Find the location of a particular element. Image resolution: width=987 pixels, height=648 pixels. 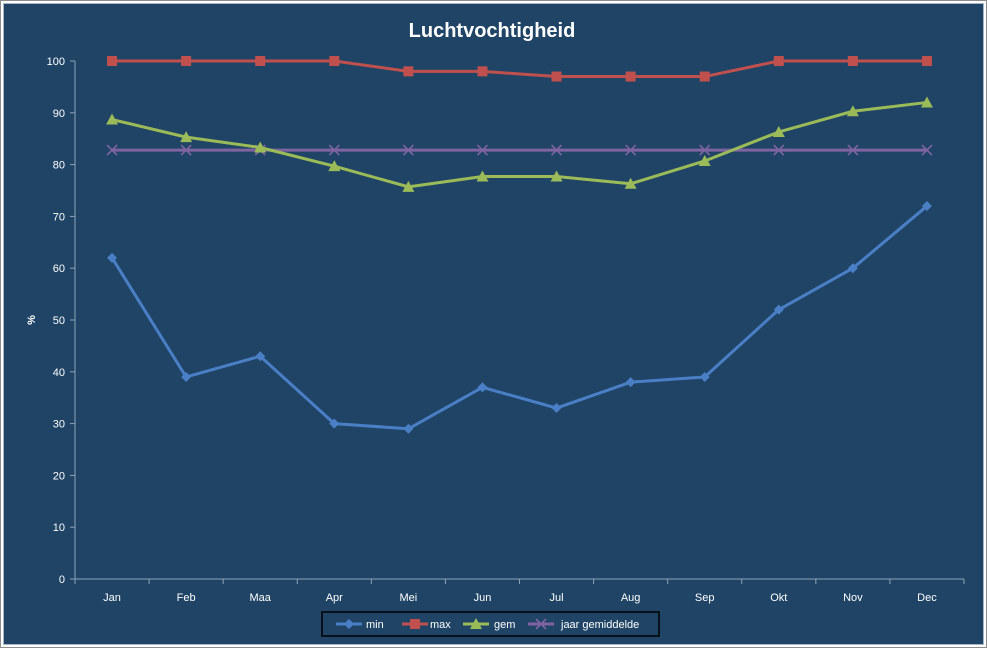

x-tick-label-apr: Apr is located at coordinates (334, 598).